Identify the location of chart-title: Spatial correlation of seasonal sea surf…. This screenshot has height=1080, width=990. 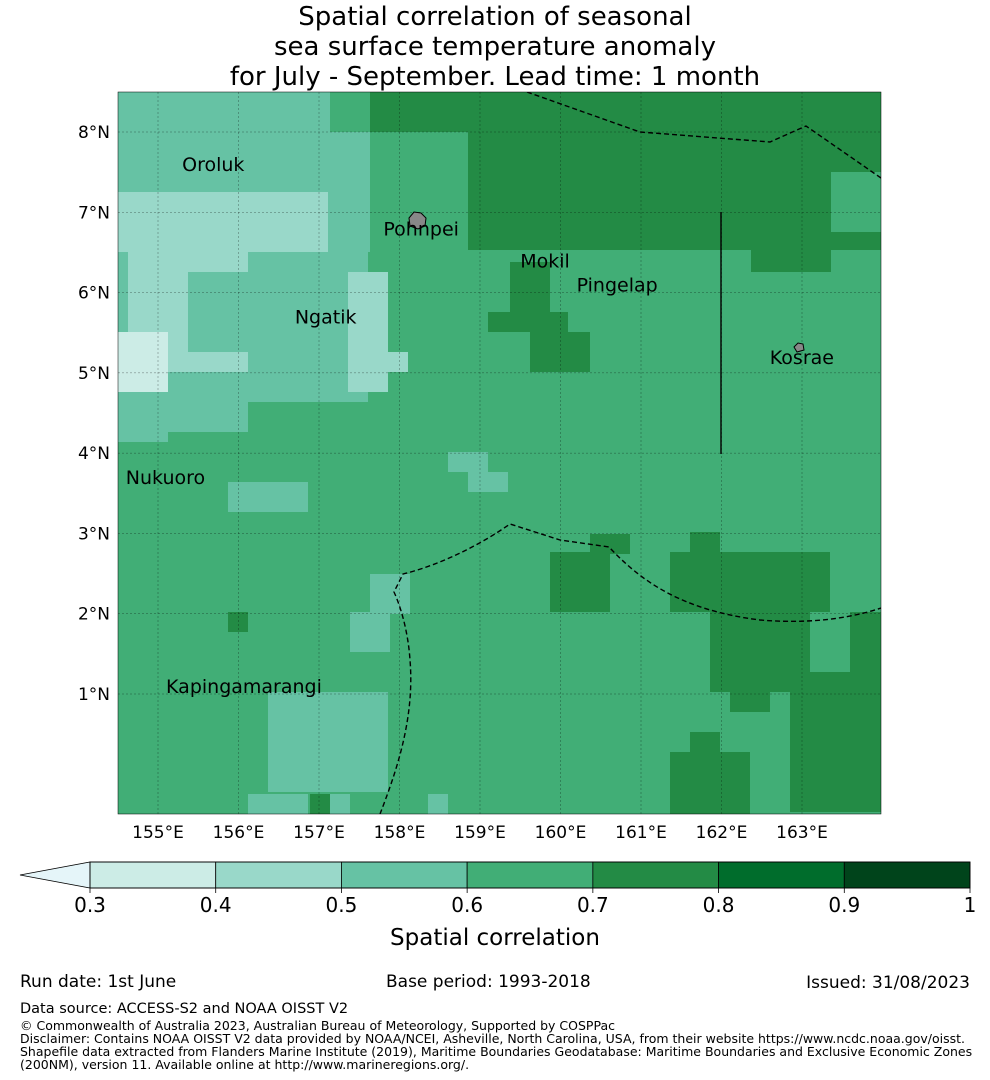
(495, 47).